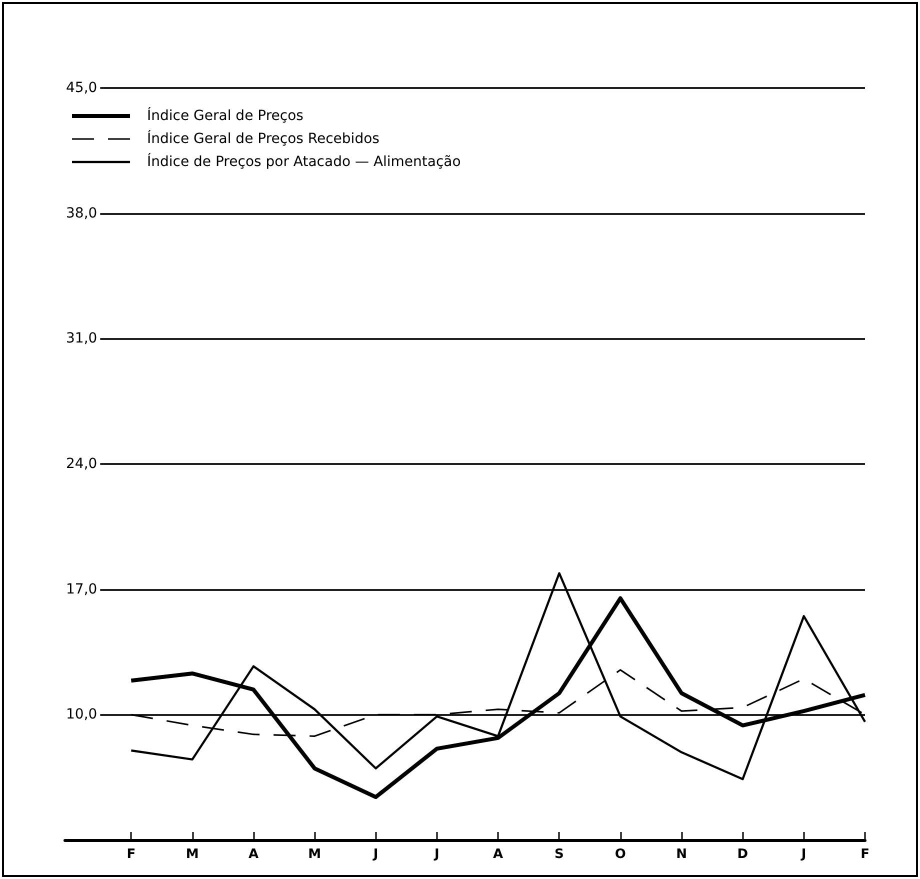 The image size is (920, 879). I want to click on y-tick-label: 45,0, so click(82, 88).